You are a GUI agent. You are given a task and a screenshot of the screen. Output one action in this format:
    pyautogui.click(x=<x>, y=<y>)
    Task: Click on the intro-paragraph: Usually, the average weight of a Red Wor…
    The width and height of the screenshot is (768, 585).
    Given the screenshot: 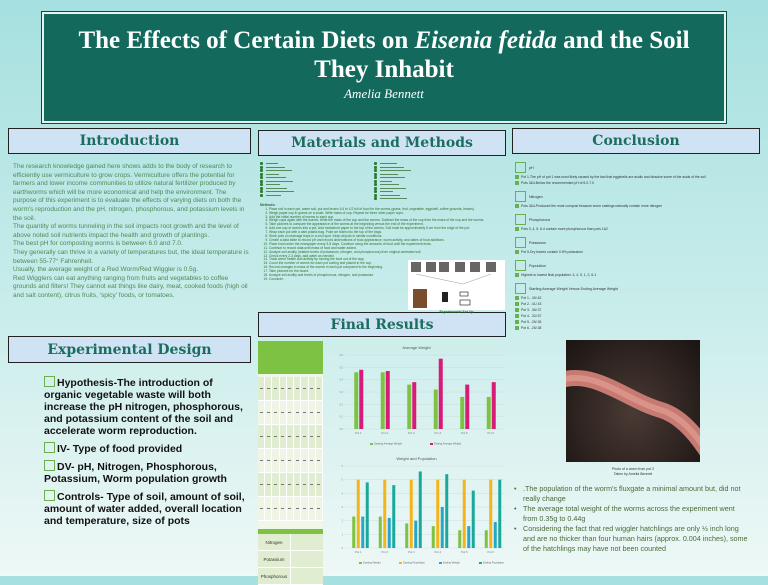 What is the action you would take?
    pyautogui.click(x=106, y=270)
    